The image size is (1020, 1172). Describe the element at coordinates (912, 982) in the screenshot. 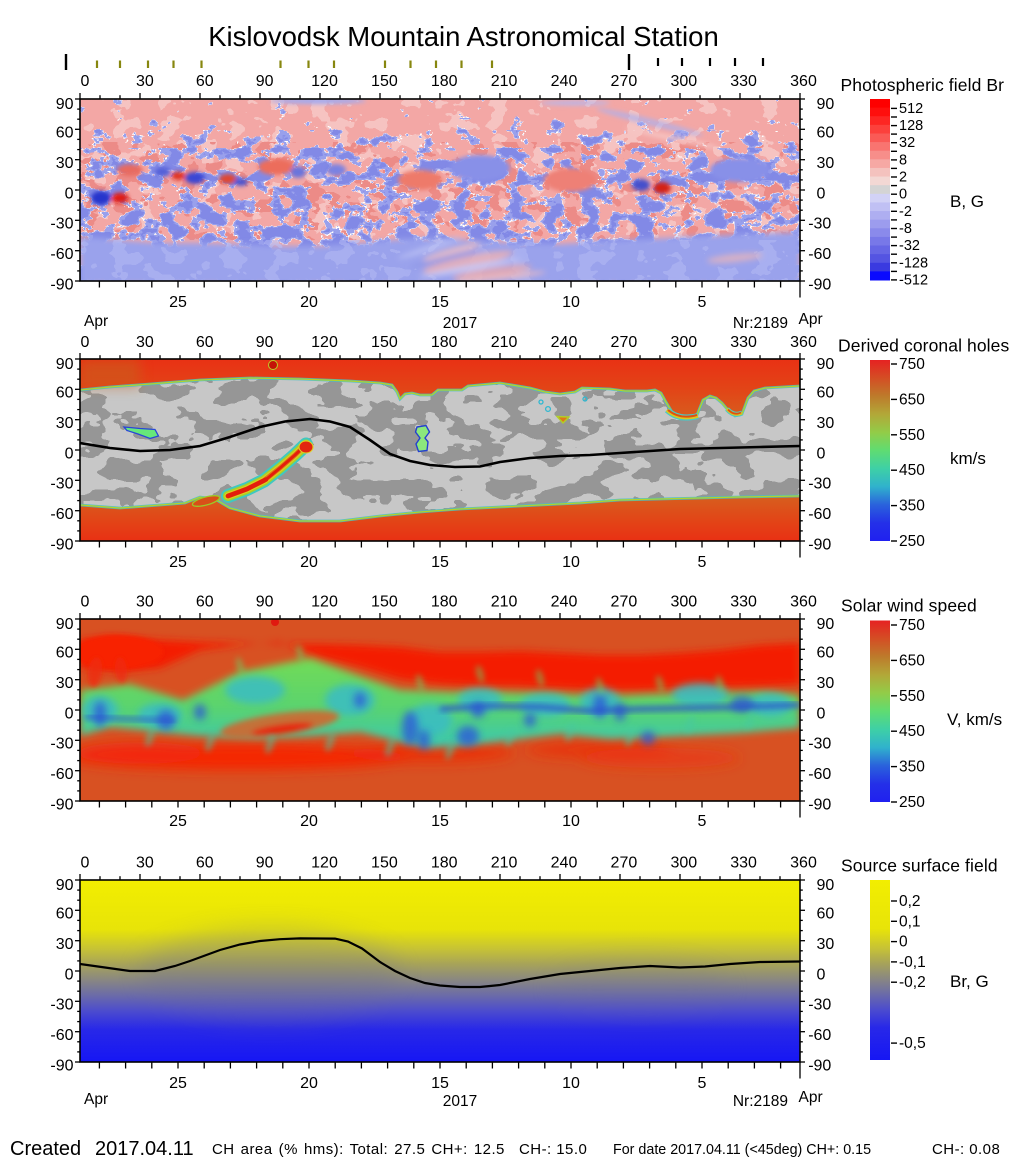

I see `svg-text: -0,2` at that location.